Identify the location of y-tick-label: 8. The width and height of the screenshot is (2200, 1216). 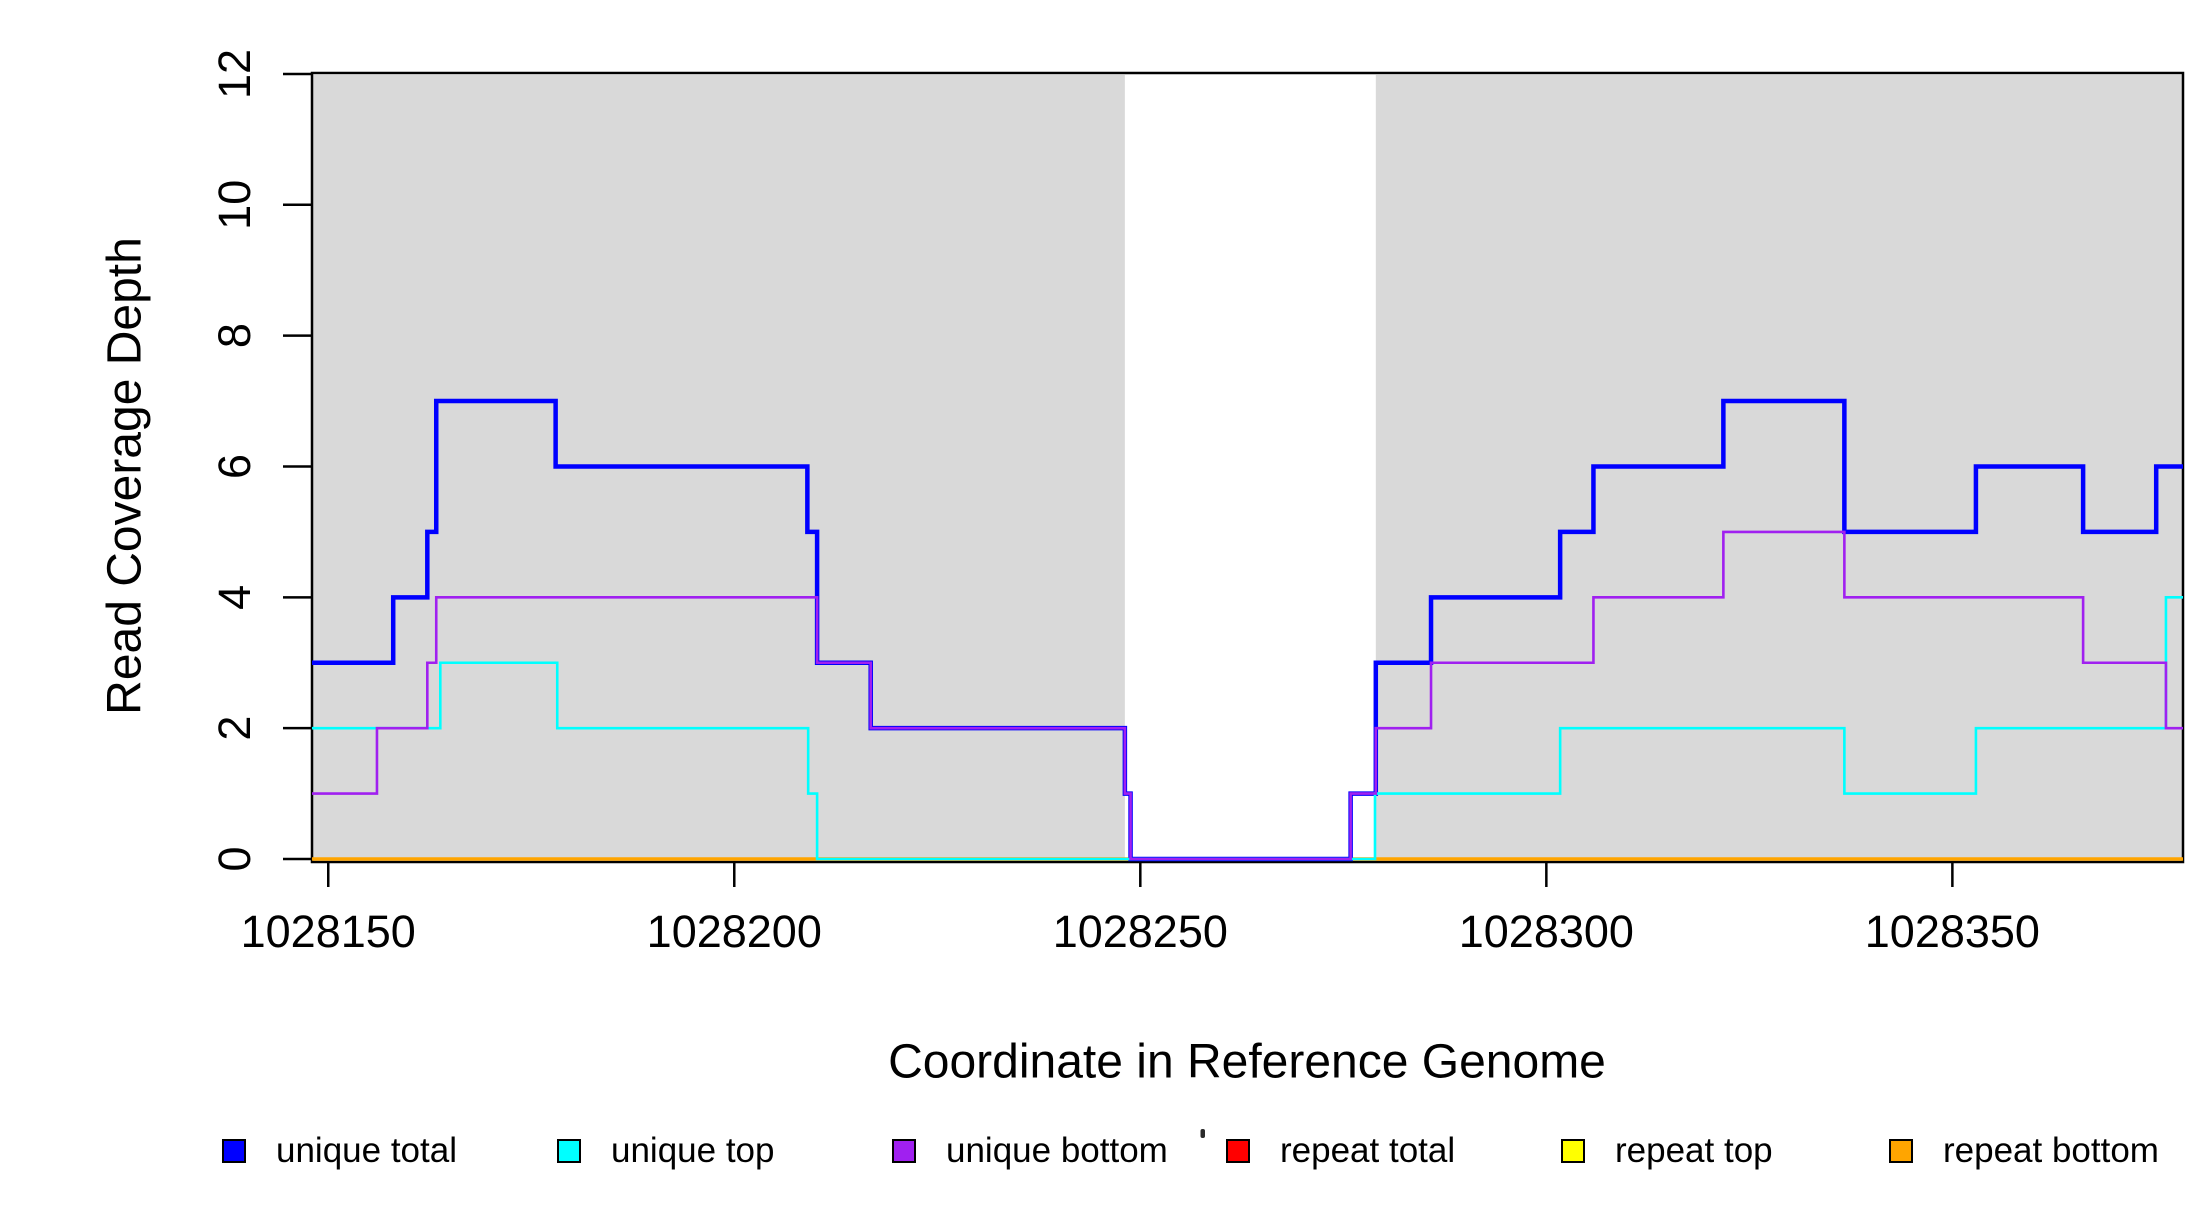
(234, 335).